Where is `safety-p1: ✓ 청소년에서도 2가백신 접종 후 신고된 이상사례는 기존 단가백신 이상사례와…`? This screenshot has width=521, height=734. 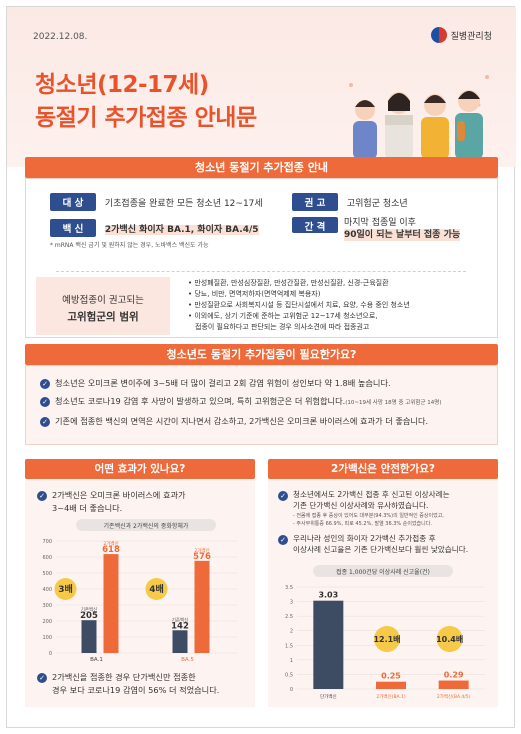
safety-p1: ✓ 청소년에서도 2가백신 접종 후 신고된 이상사례는 기존 단가백신 이상사례와… is located at coordinates (388, 508).